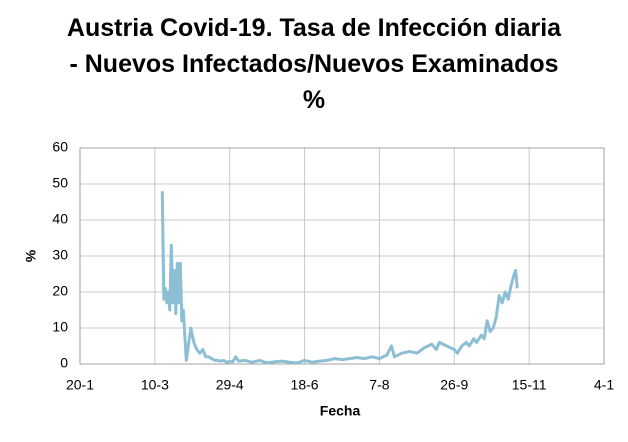 This screenshot has width=628, height=442. What do you see at coordinates (60, 147) in the screenshot?
I see `y-tick-label: 60` at bounding box center [60, 147].